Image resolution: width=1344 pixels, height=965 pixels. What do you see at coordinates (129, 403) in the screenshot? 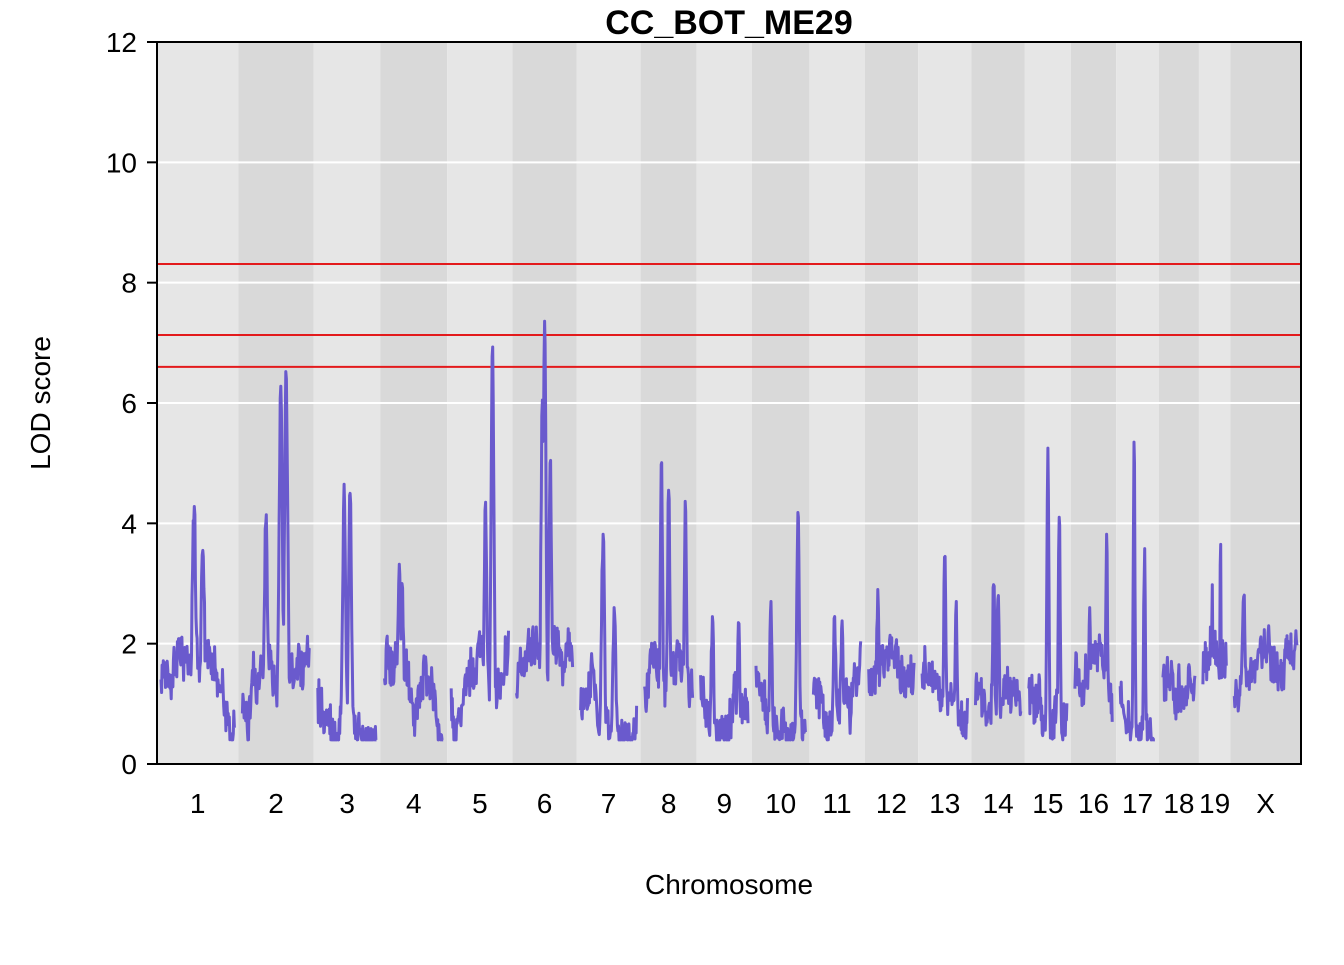
I see `y-tick-label-6: 6` at bounding box center [129, 403].